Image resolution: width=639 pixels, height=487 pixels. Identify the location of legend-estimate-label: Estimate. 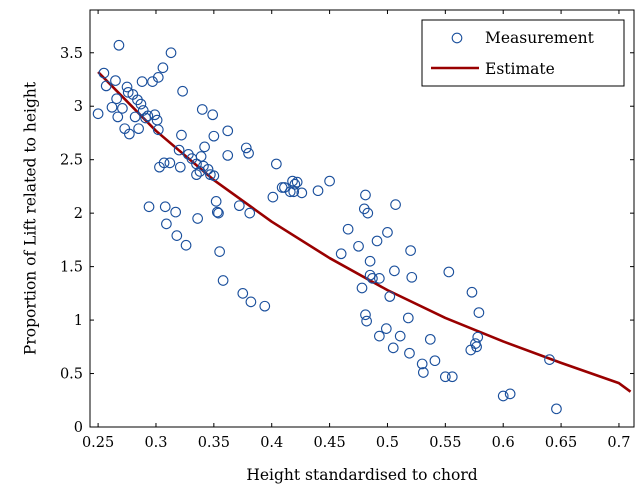
(520, 69).